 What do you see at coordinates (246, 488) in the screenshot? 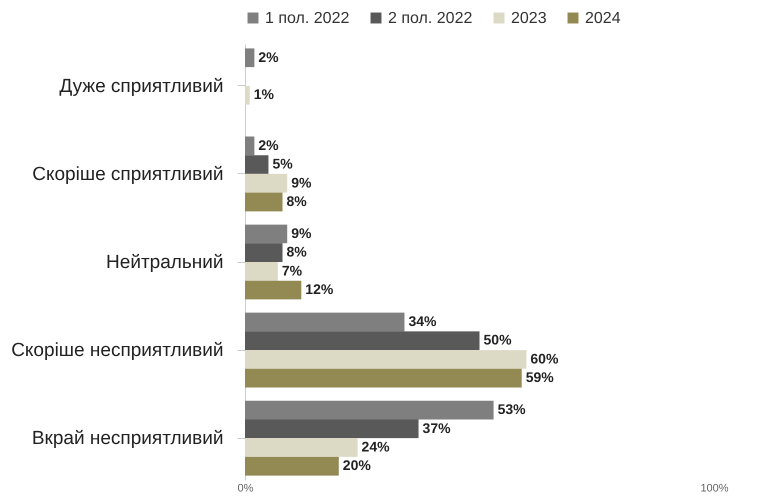
I see `x-tick-label: 0%` at bounding box center [246, 488].